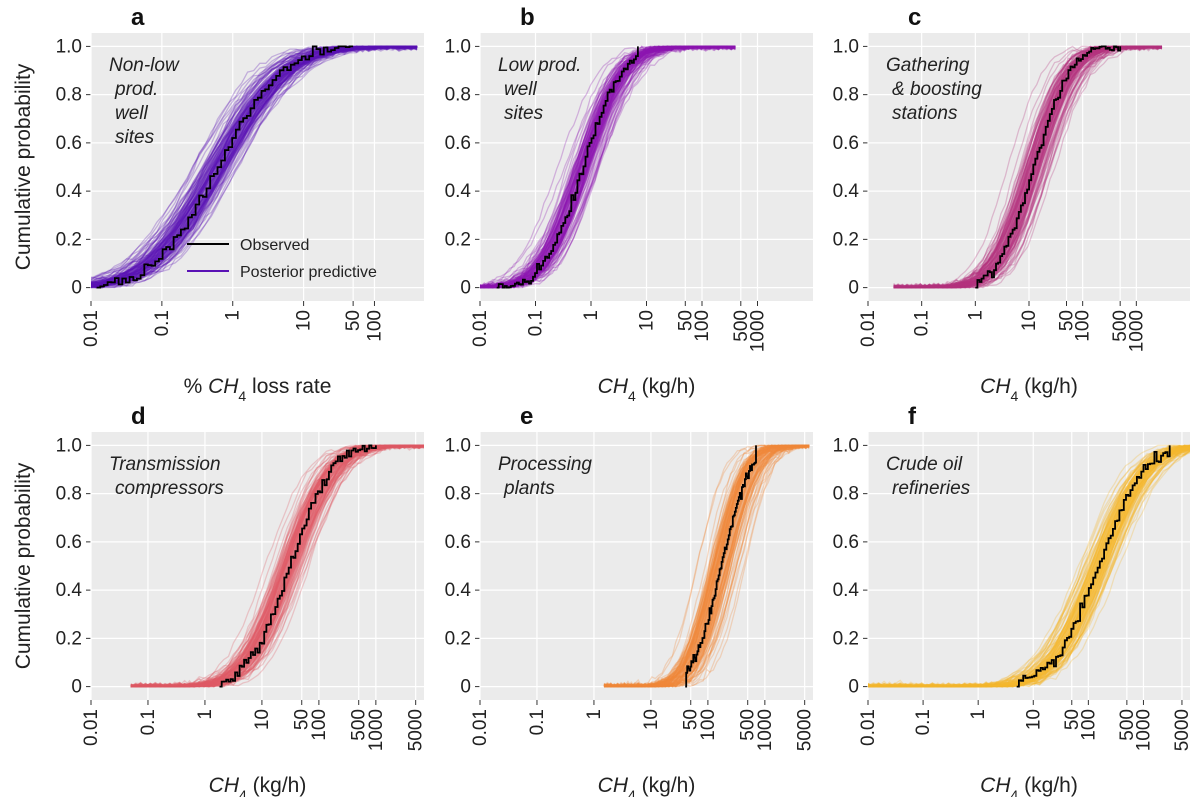 The image size is (1193, 797). What do you see at coordinates (521, 89) in the screenshot?
I see `panel-description-line: well` at bounding box center [521, 89].